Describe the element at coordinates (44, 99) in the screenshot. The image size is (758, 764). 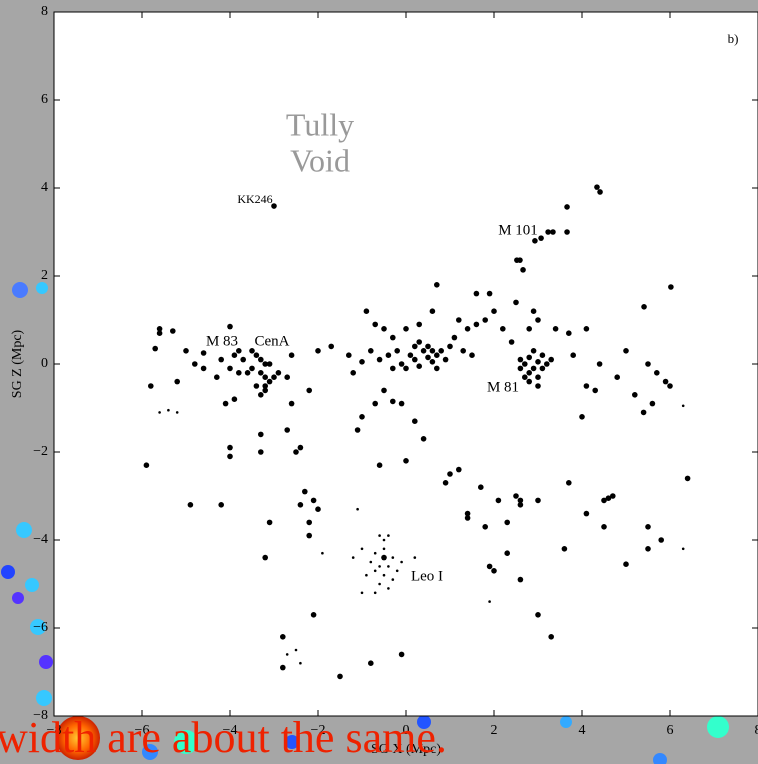
I see `y-tick-label: 6` at that location.